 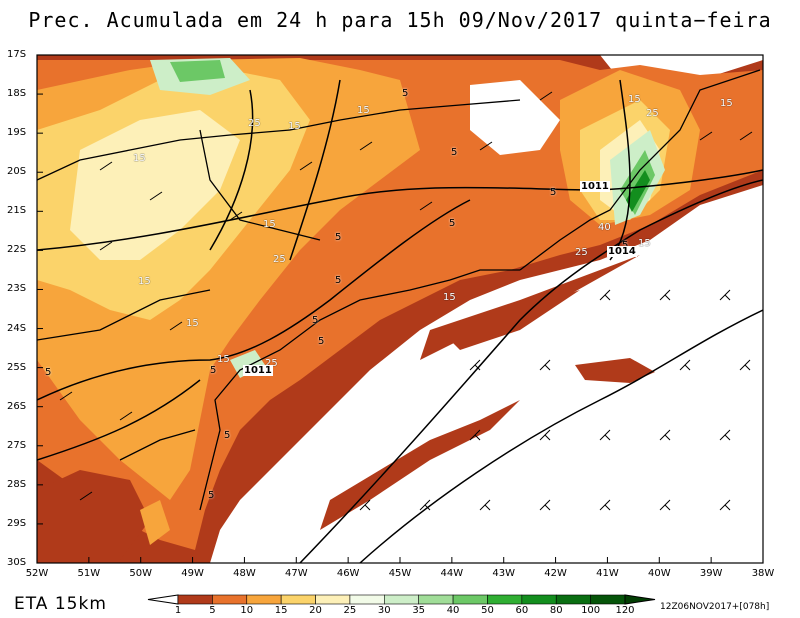 What do you see at coordinates (17, 172) in the screenshot?
I see `lat-label: 20S` at bounding box center [17, 172].